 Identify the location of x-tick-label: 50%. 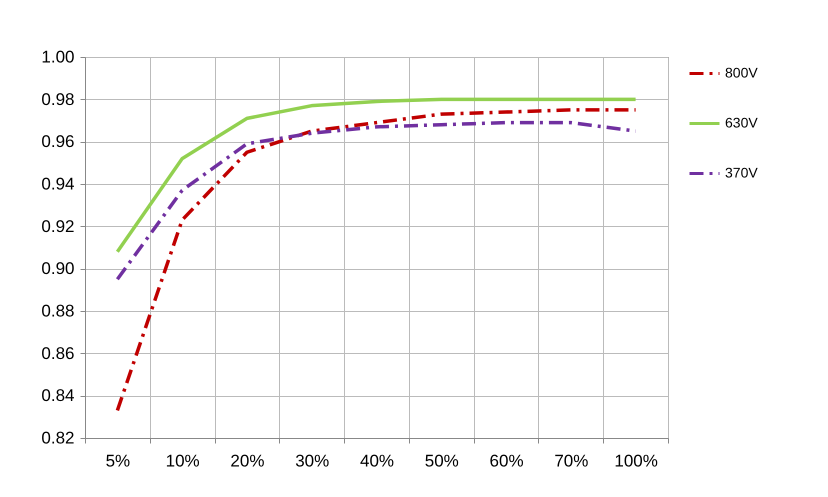
(441, 461).